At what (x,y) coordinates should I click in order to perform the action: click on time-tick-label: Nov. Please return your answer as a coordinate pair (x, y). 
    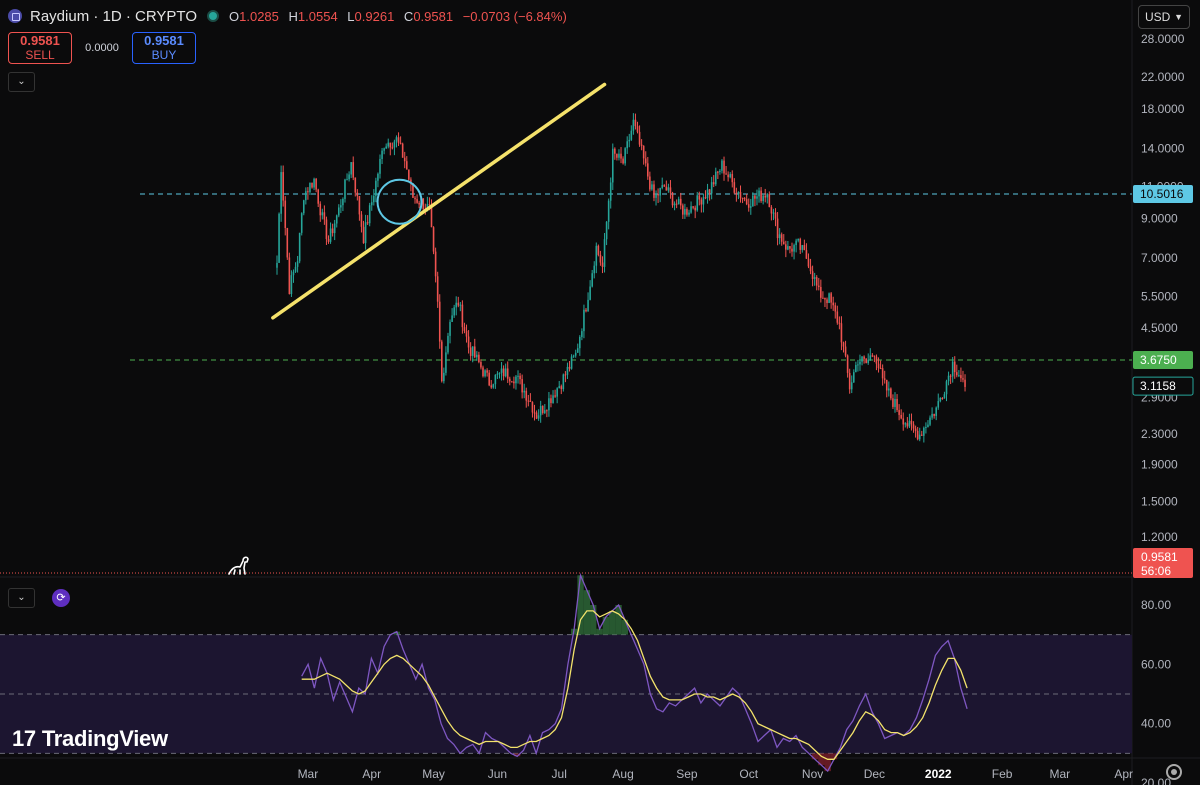
    Looking at the image, I should click on (812, 774).